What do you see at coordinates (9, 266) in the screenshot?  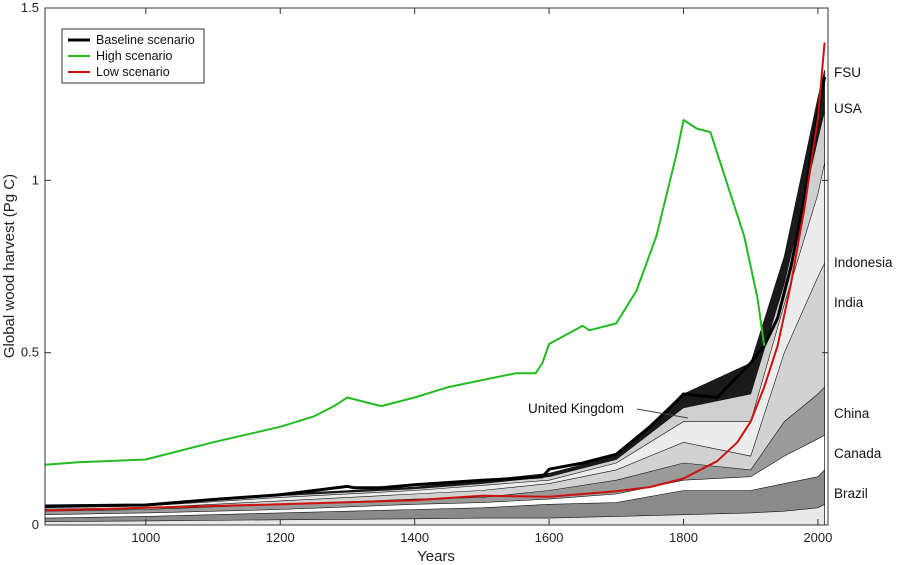 I see `y-axis-title: Global wood harvest (Pg C)` at bounding box center [9, 266].